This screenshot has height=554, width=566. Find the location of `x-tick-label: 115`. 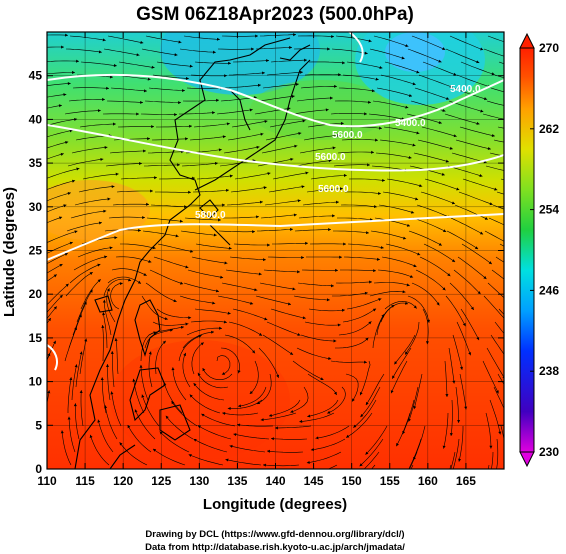

x-tick-label: 115 is located at coordinates (85, 481).